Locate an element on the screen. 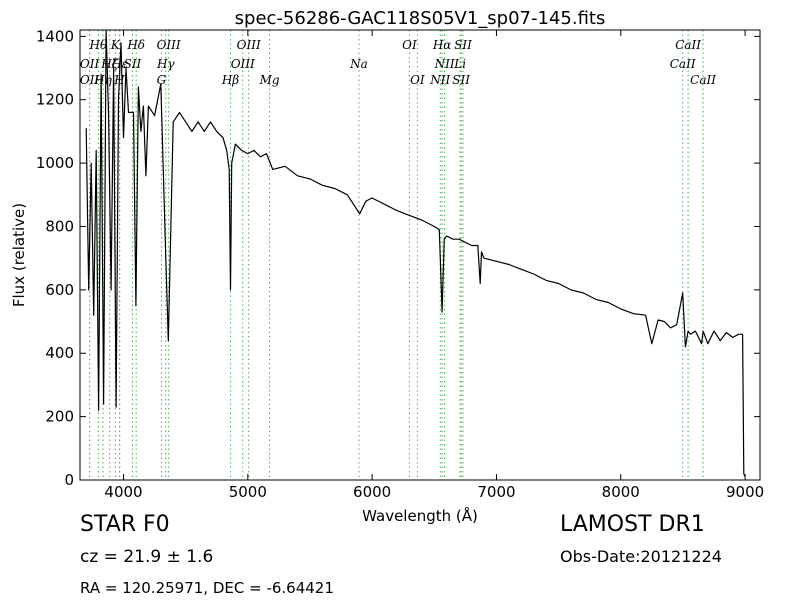 The height and width of the screenshot is (600, 800). spectral-line-label: Li is located at coordinates (459, 64).